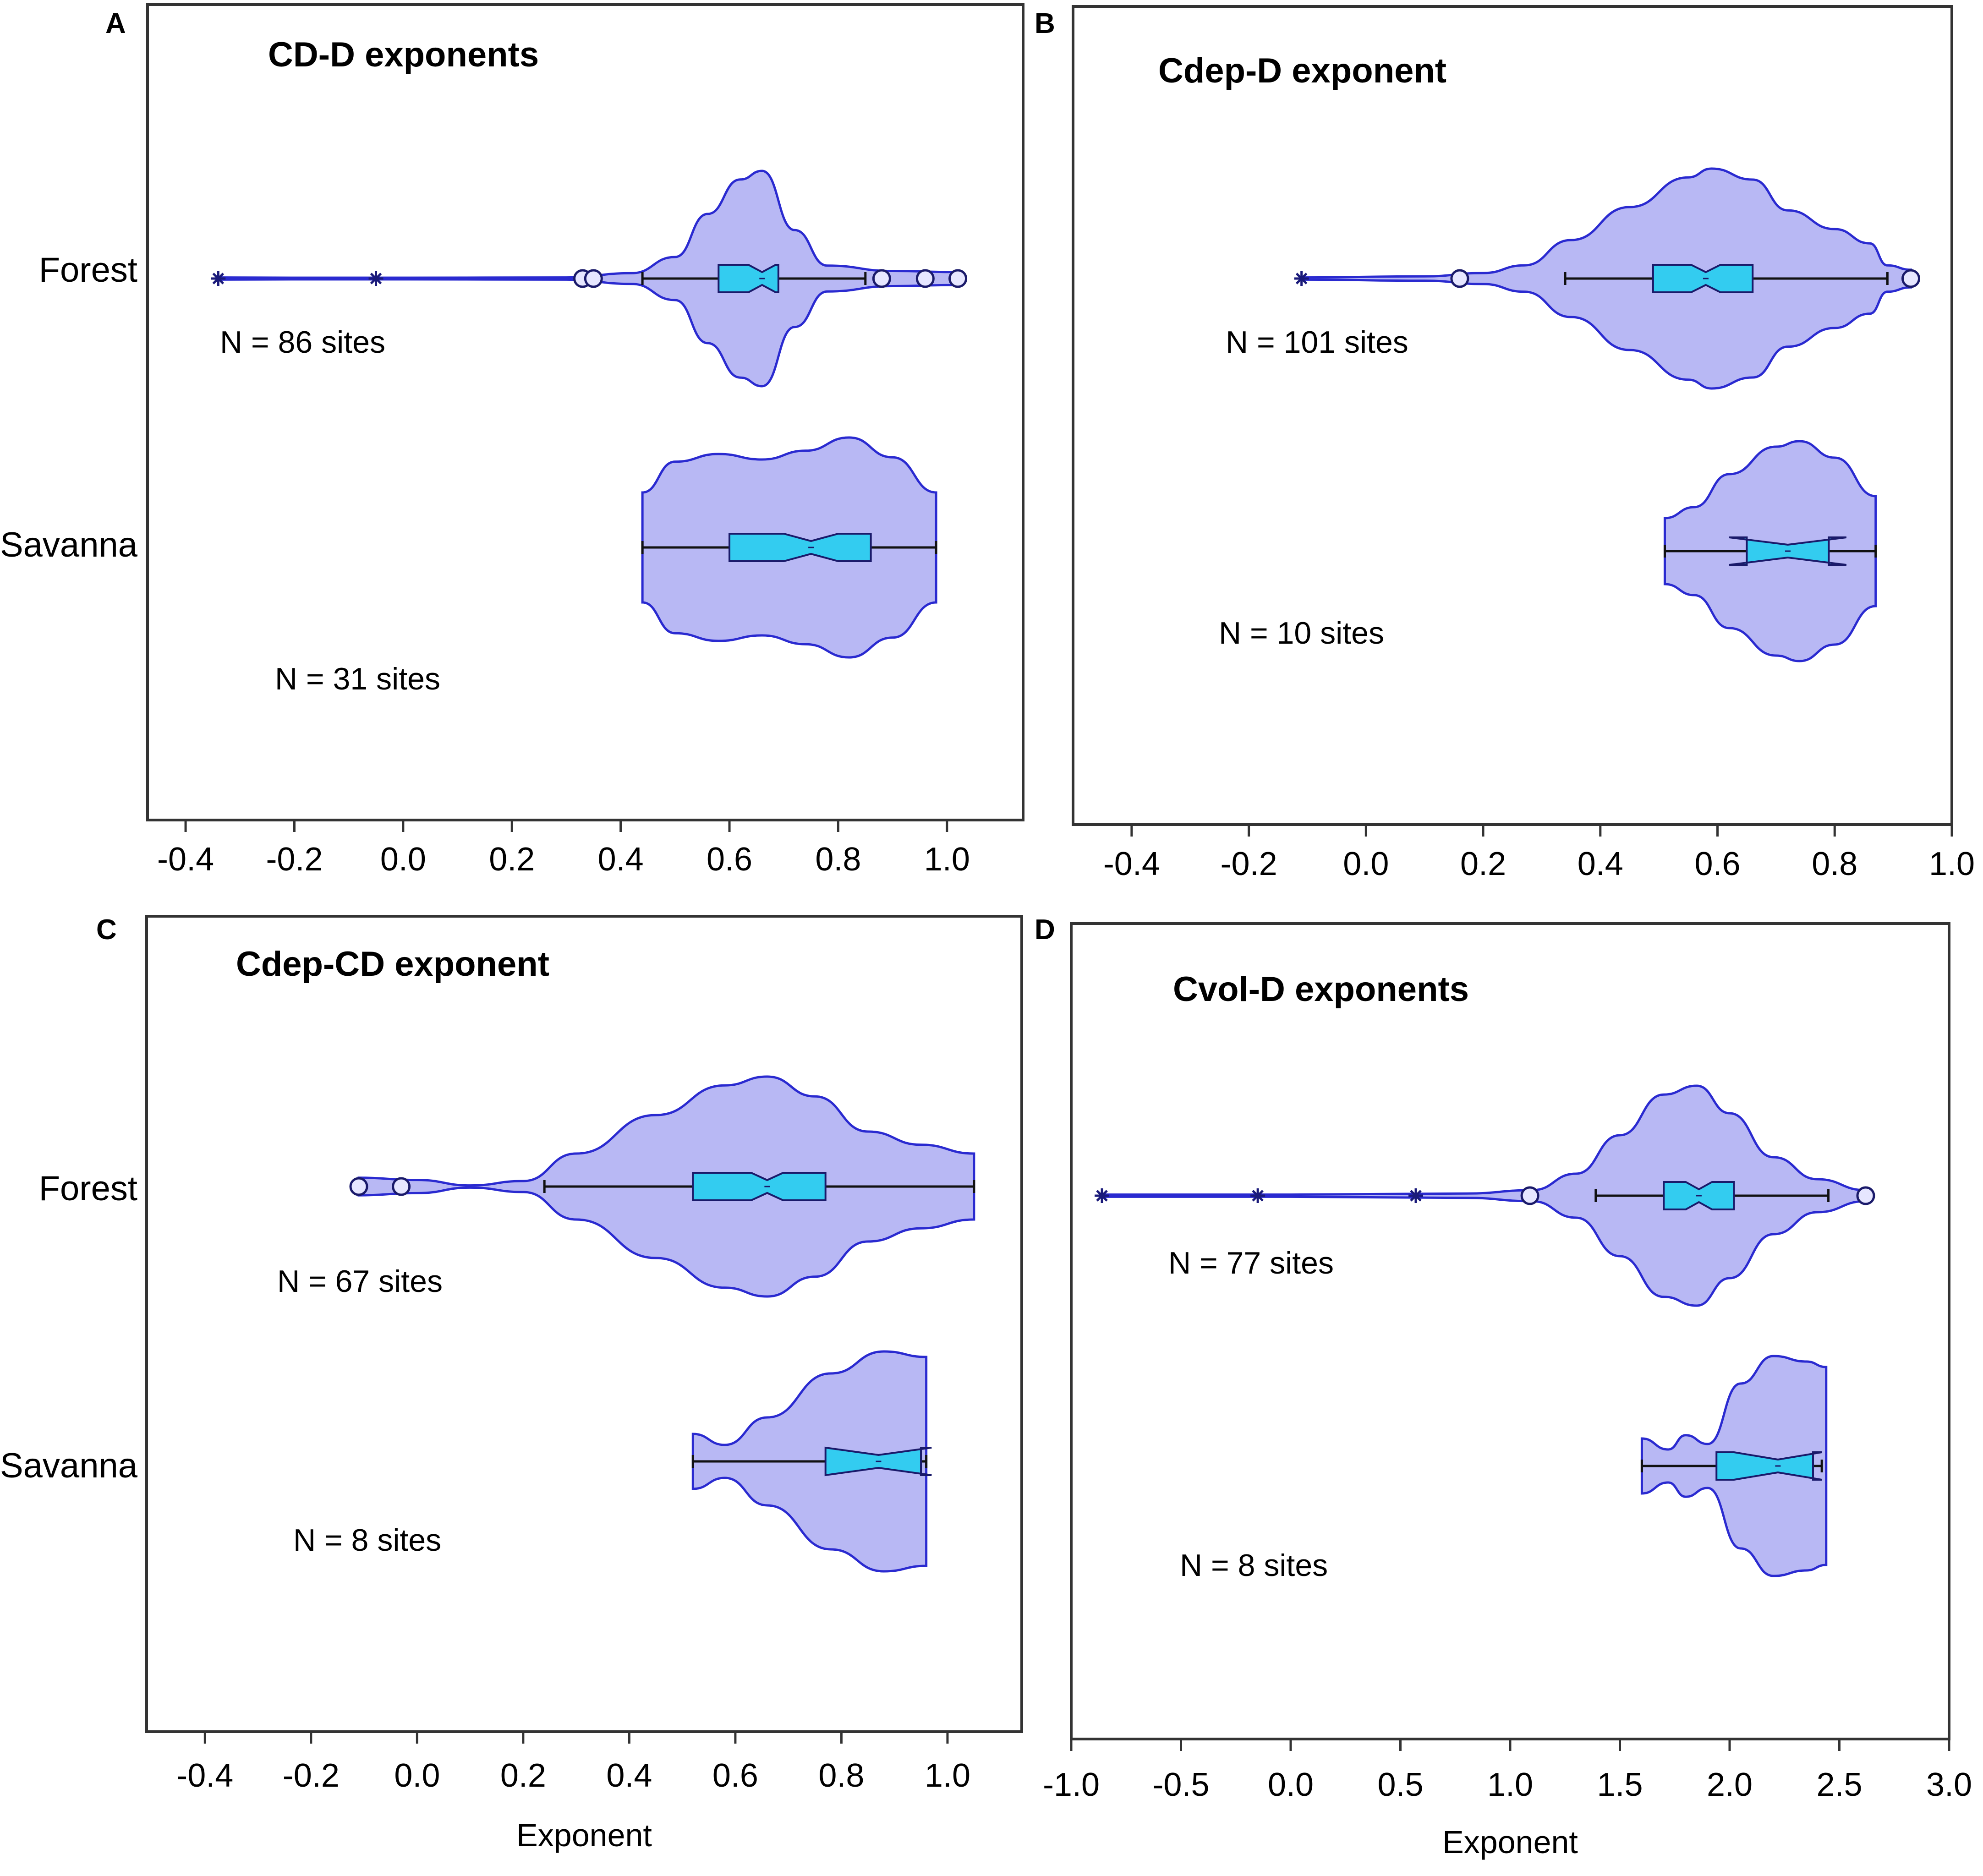 This screenshot has height=1876, width=1983. What do you see at coordinates (1317, 342) in the screenshot?
I see `n-sites-label: N = 101 sites` at bounding box center [1317, 342].